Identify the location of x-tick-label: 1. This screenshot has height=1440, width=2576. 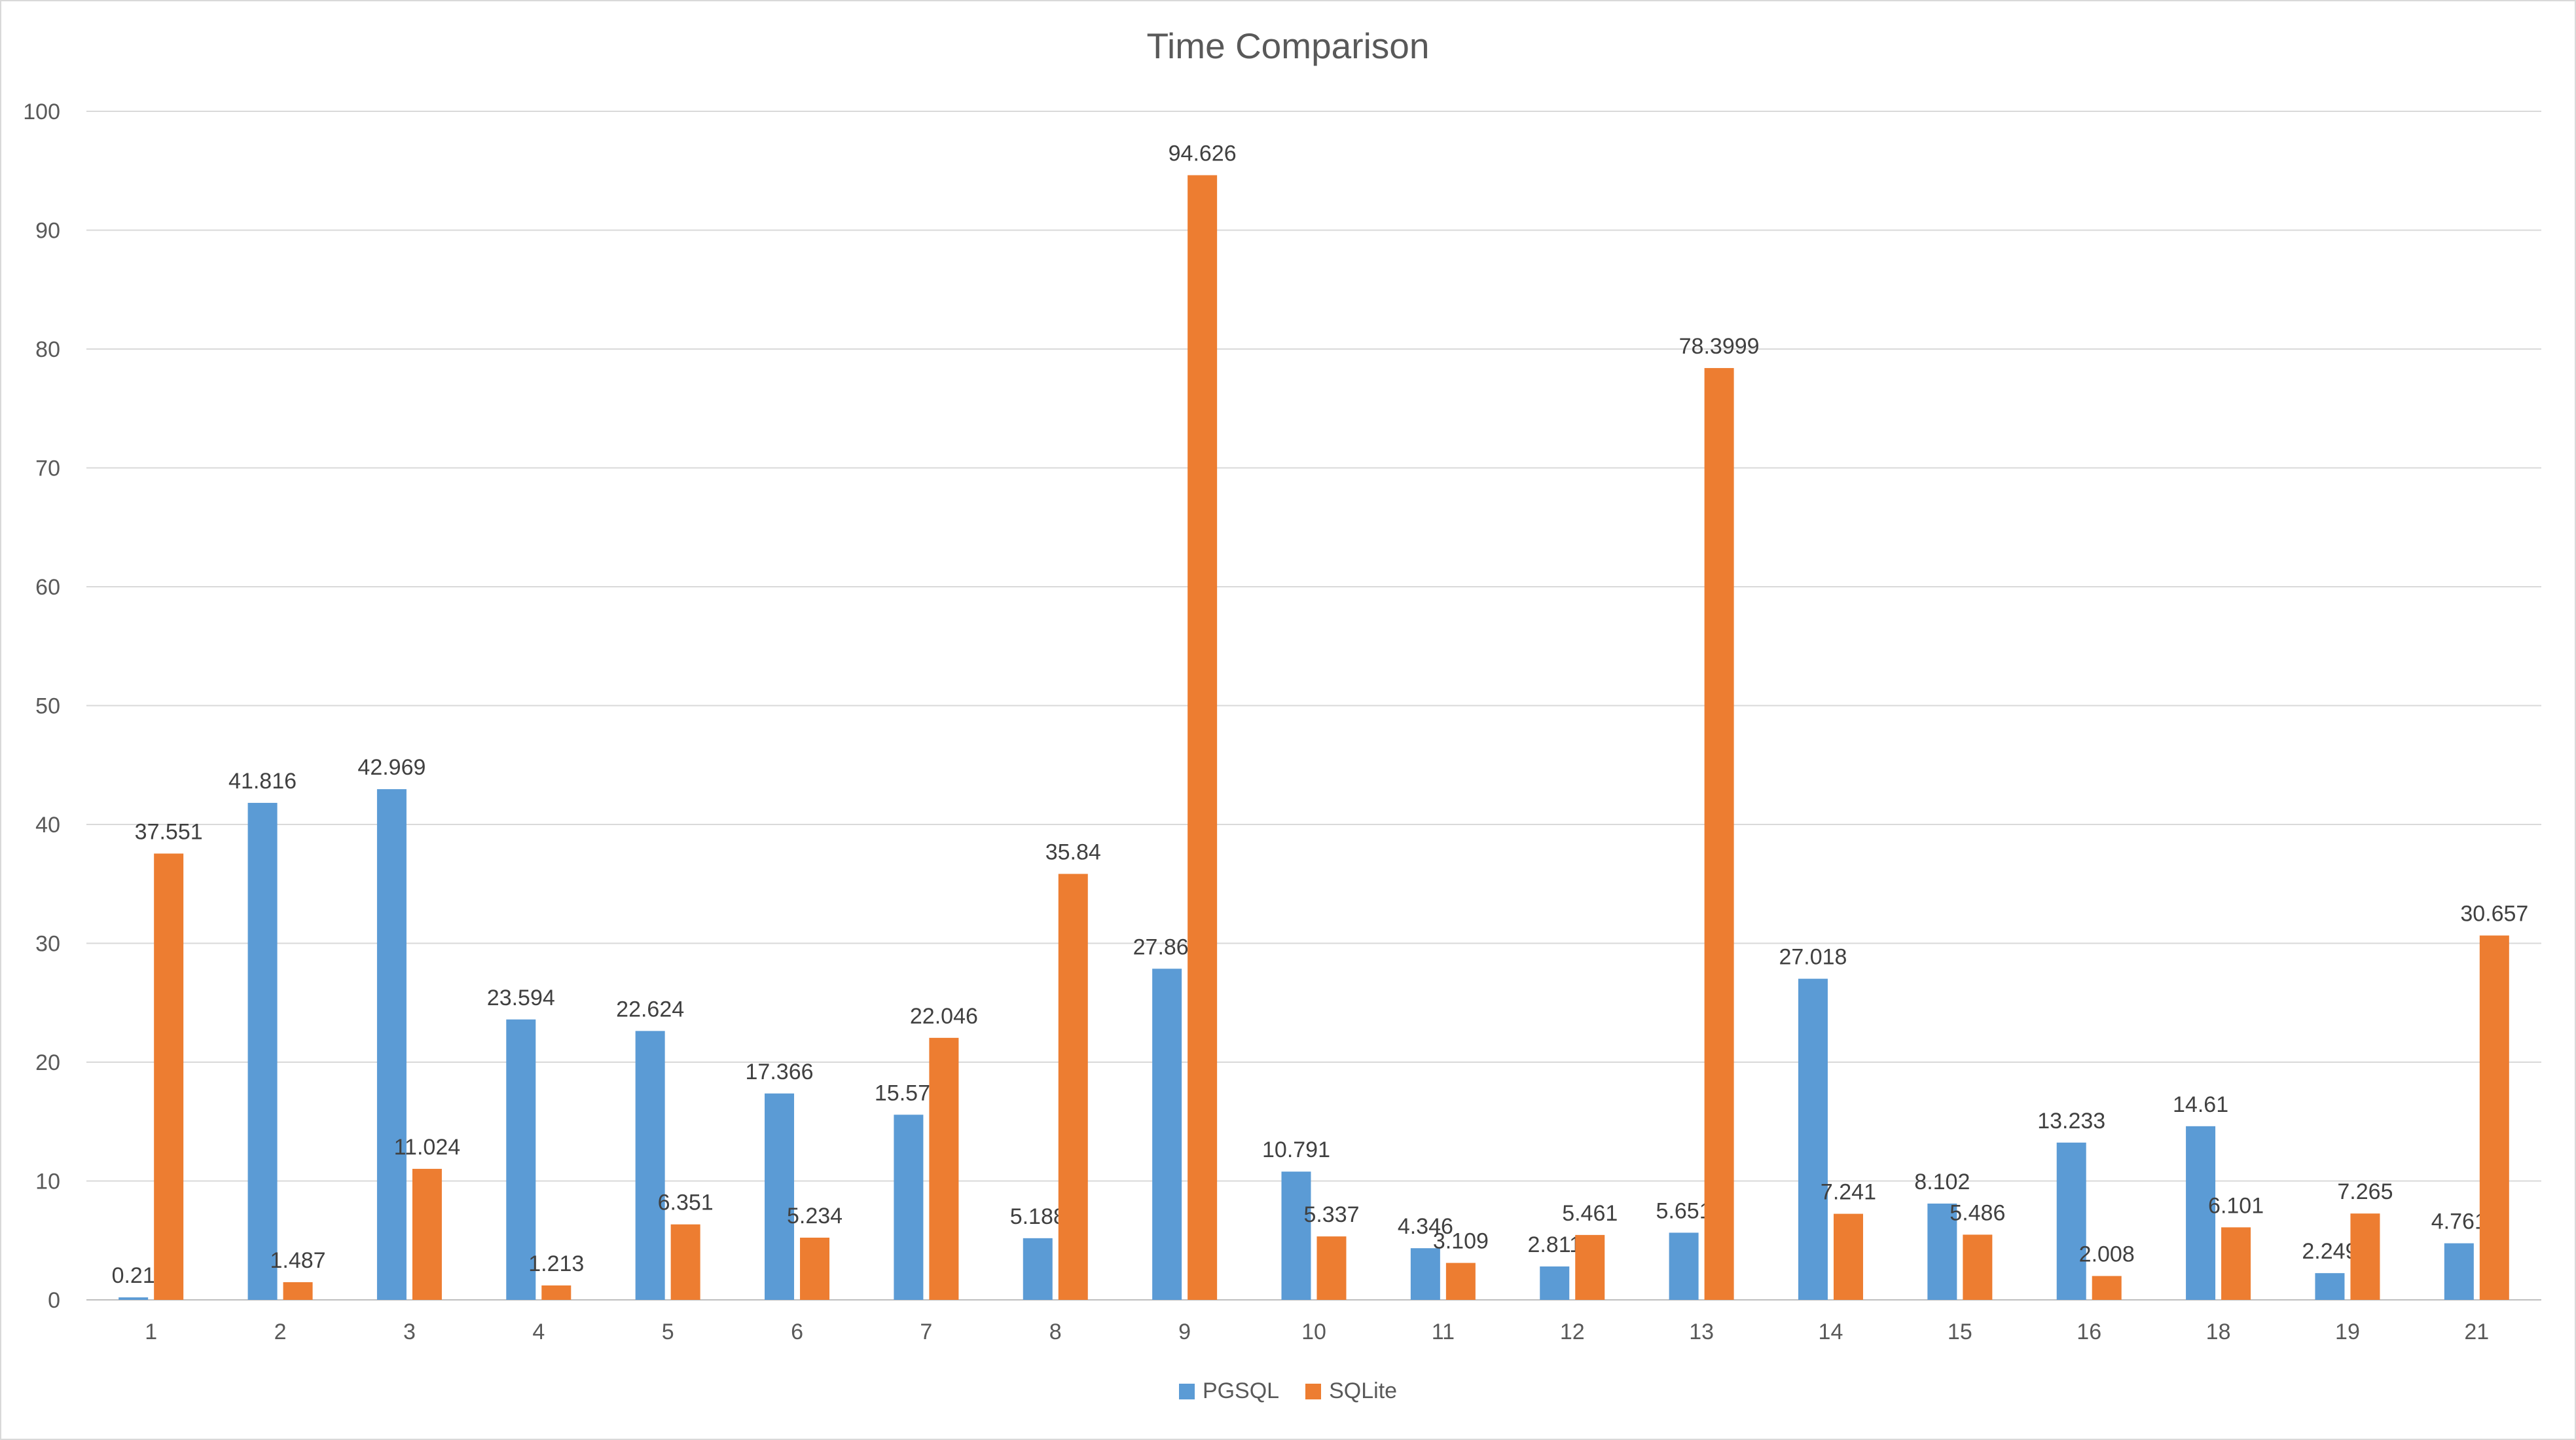
(151, 1332).